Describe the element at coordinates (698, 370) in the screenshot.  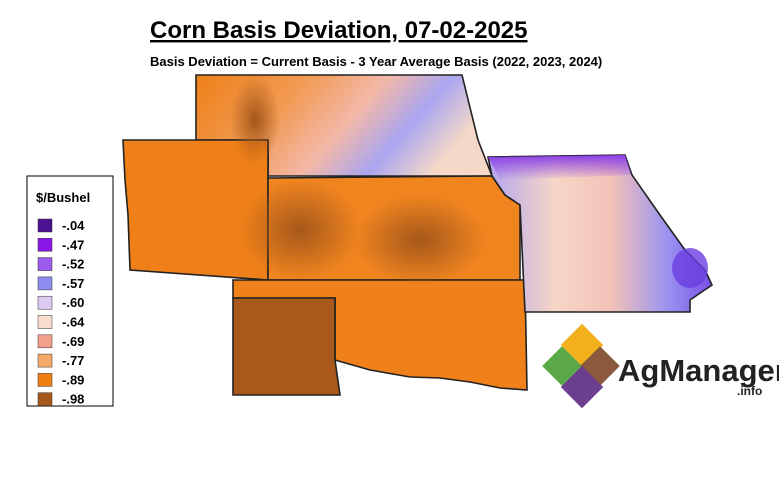
I see `logo-name: AgManager` at that location.